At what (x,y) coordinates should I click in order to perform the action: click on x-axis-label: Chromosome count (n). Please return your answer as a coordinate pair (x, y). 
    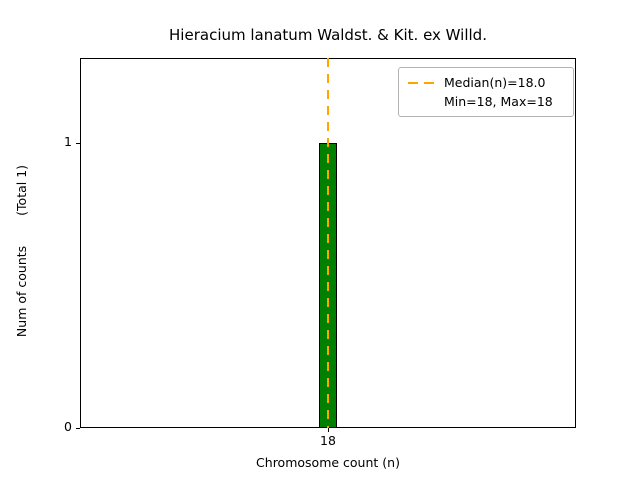
    Looking at the image, I should click on (328, 462).